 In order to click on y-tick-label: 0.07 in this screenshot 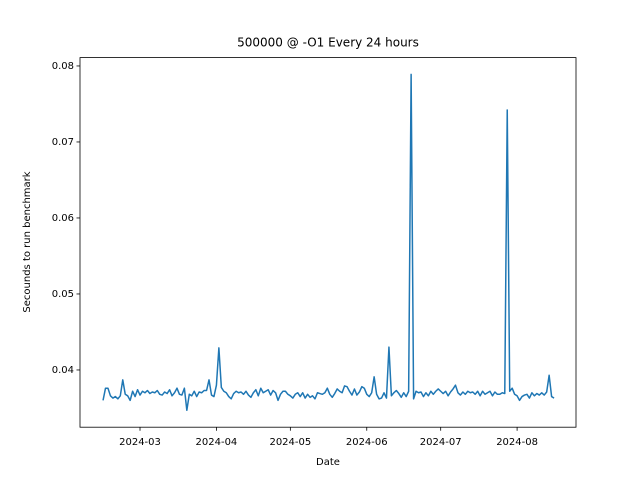, I will do `click(63, 142)`.